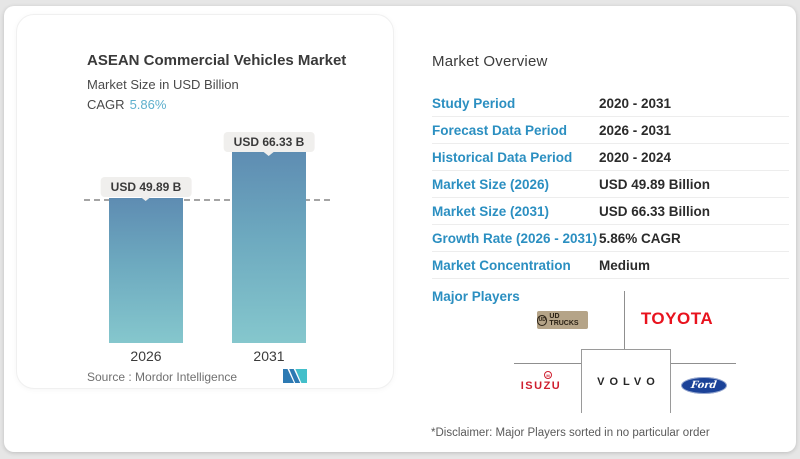  Describe the element at coordinates (635, 103) in the screenshot. I see `row-value: 2020 - 2031` at that location.